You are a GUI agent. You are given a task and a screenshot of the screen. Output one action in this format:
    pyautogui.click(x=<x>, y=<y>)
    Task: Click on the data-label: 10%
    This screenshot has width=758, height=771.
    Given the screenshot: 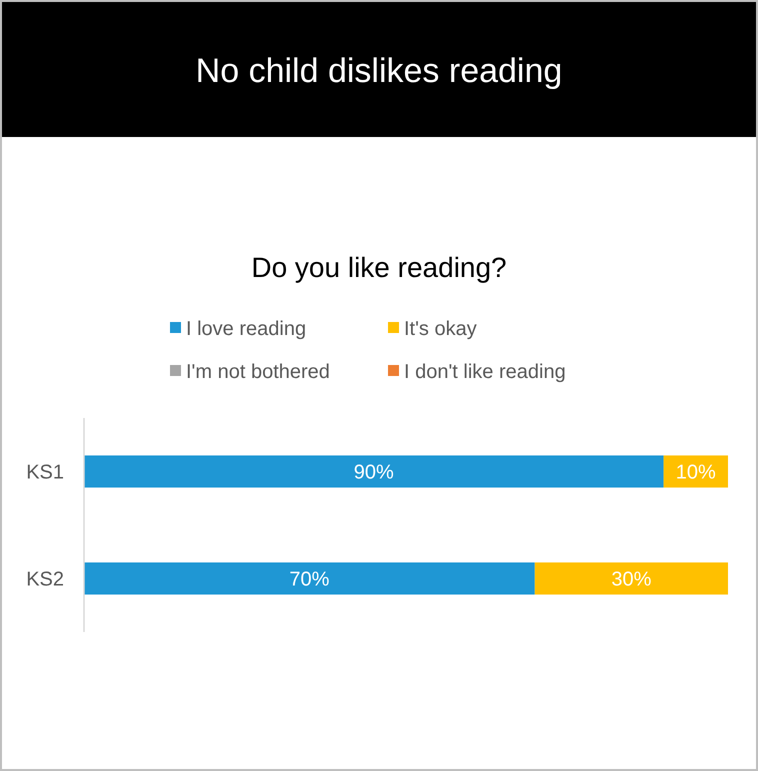 What is the action you would take?
    pyautogui.click(x=696, y=473)
    